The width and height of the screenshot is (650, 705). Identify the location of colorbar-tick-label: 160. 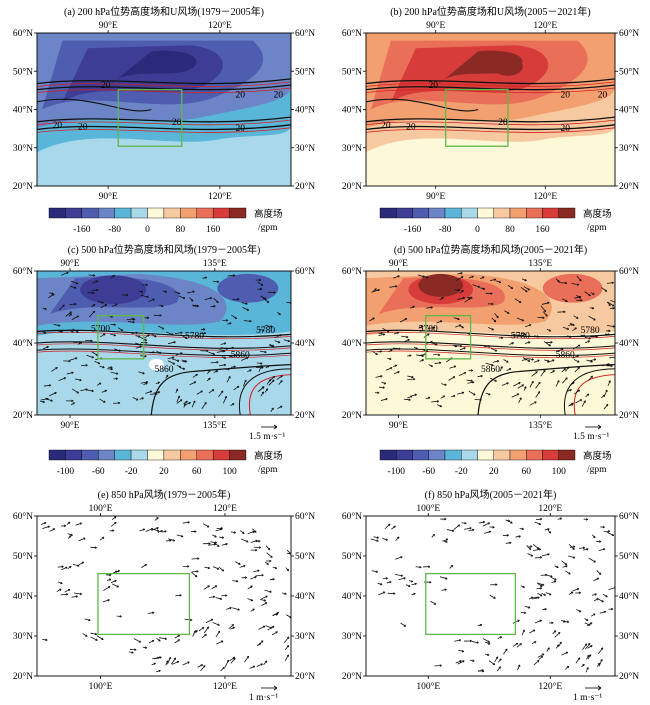
(213, 230).